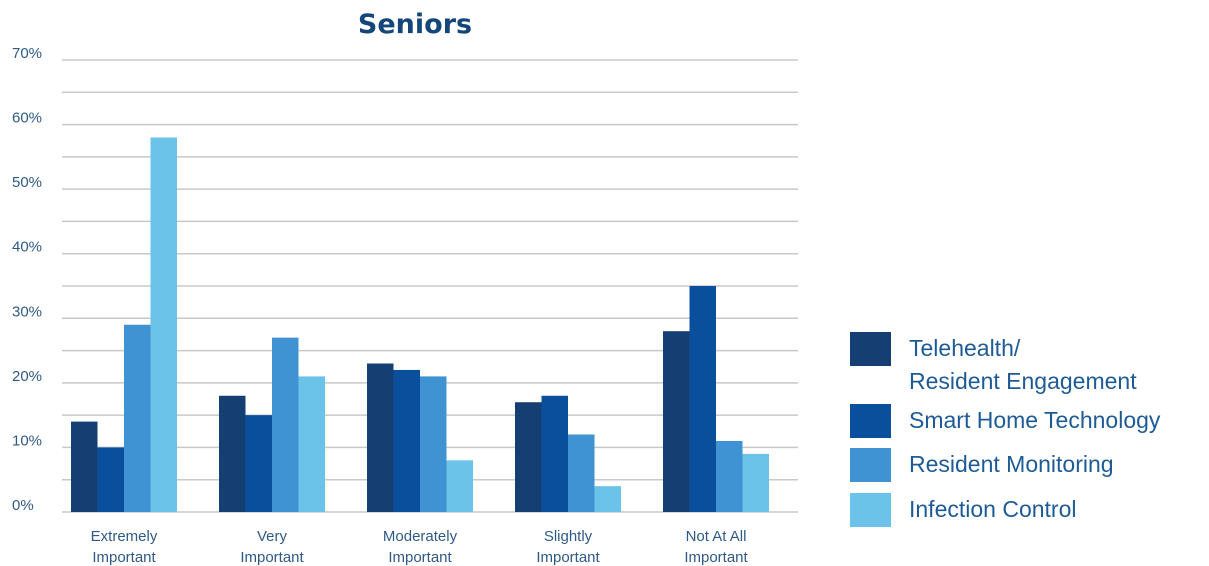  I want to click on x-tick-label: Slightly, so click(568, 536).